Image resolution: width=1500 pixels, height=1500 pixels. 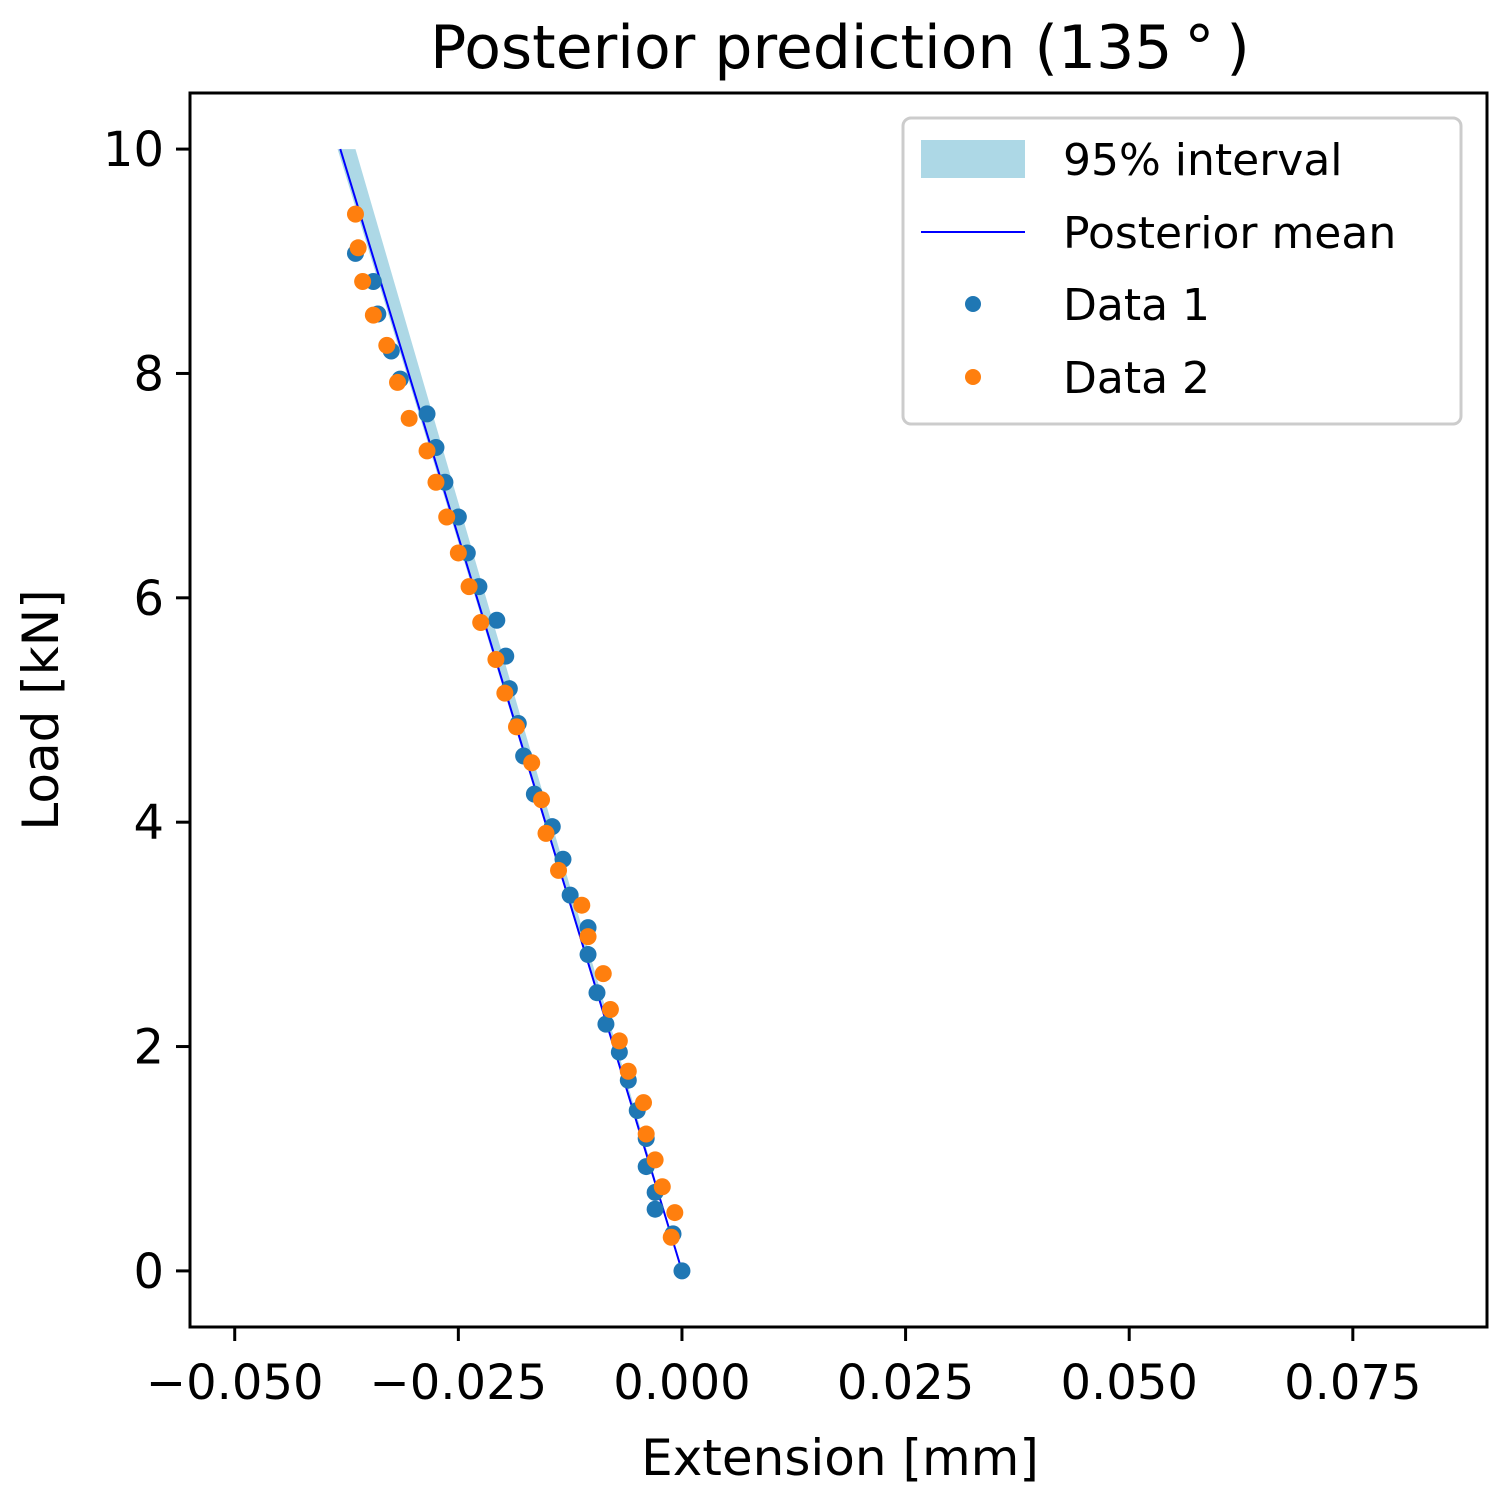 I want to click on legend-box, so click(x=1182, y=271).